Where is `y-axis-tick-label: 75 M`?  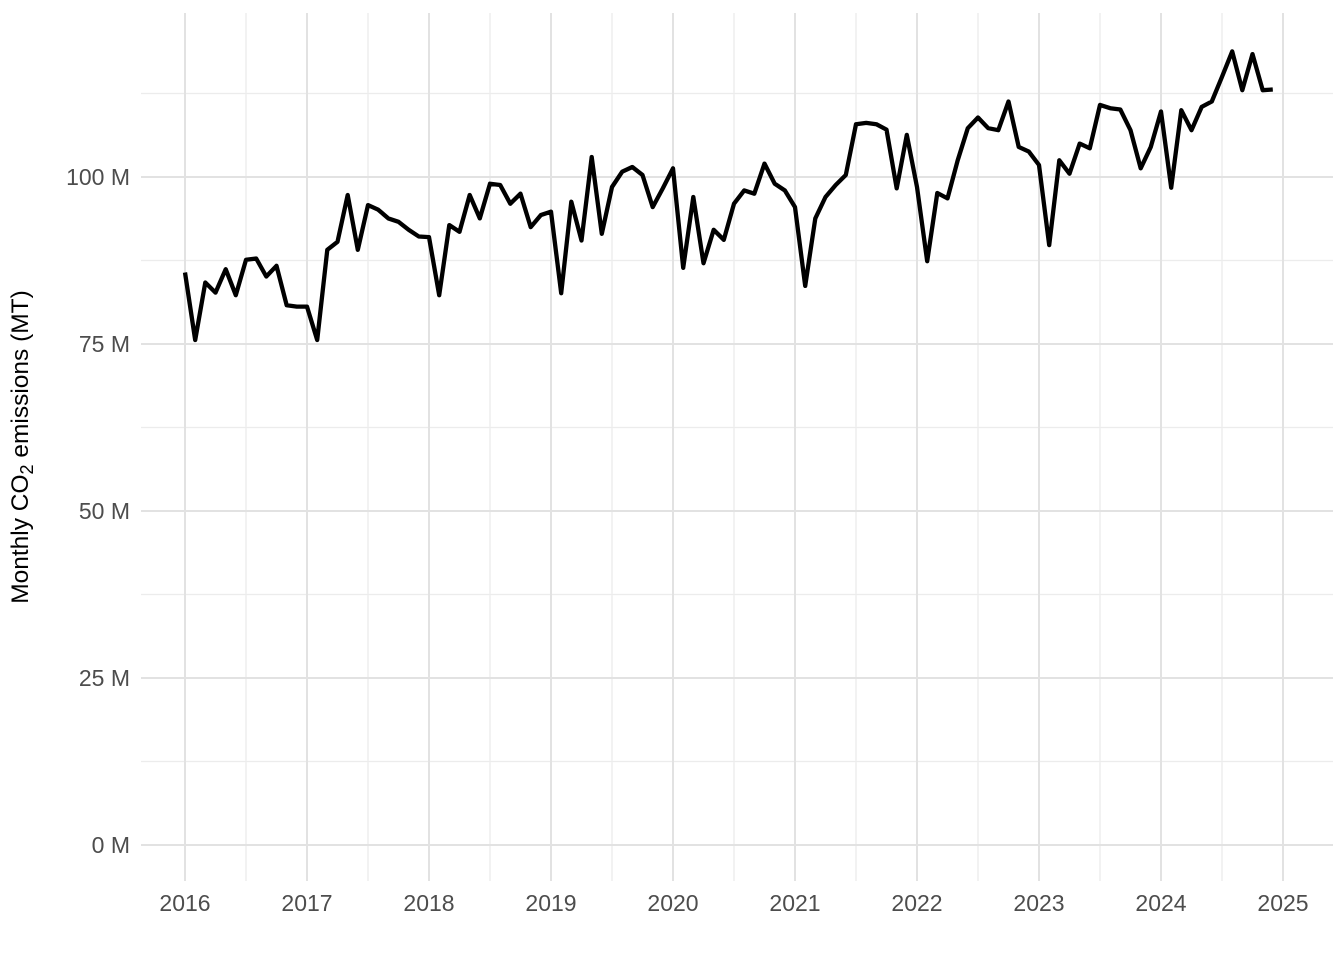
y-axis-tick-label: 75 M is located at coordinates (104, 344).